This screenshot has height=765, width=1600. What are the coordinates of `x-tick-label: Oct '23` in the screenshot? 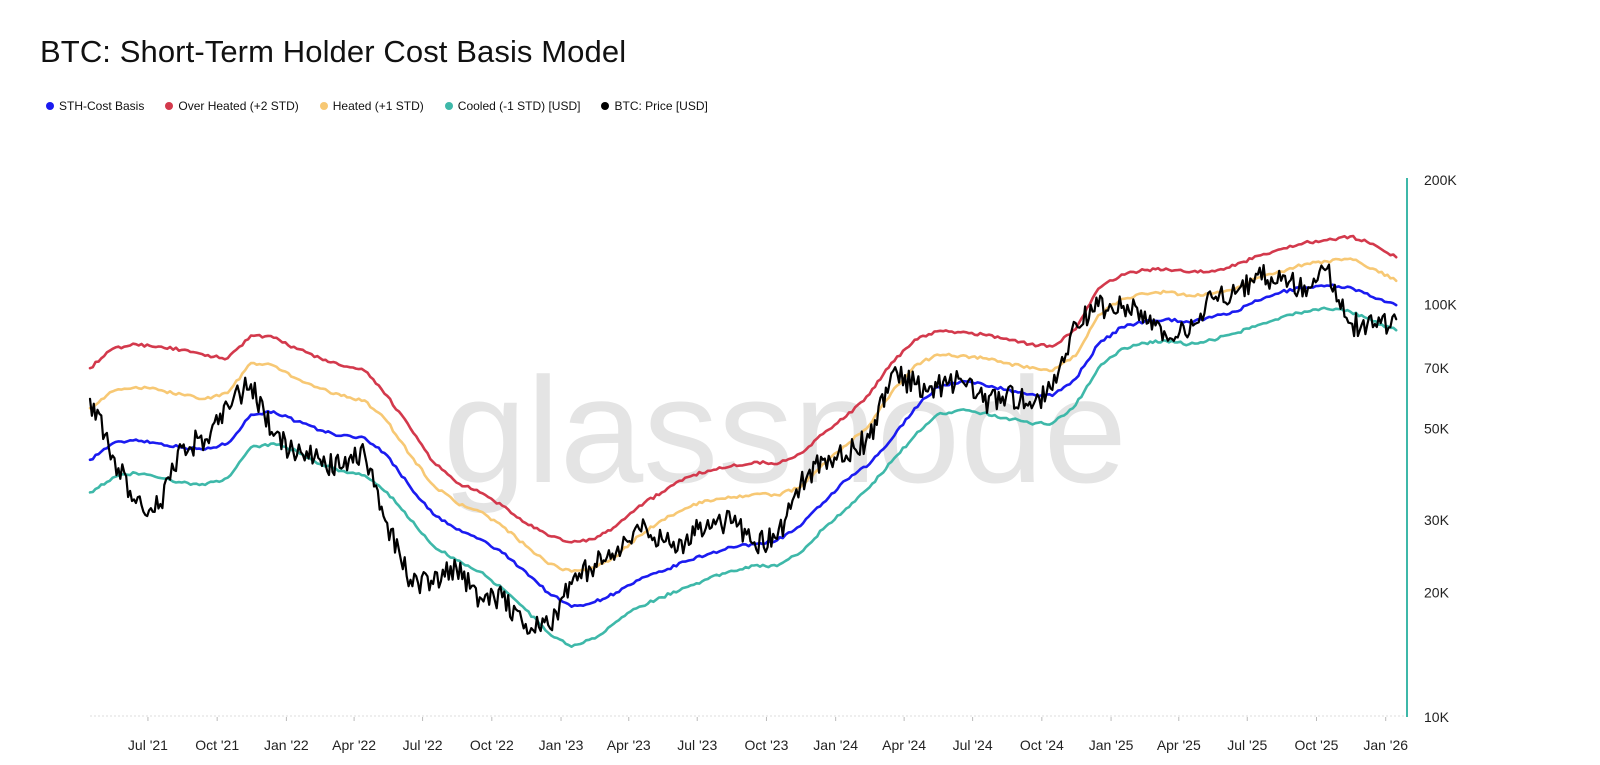 It's located at (766, 745).